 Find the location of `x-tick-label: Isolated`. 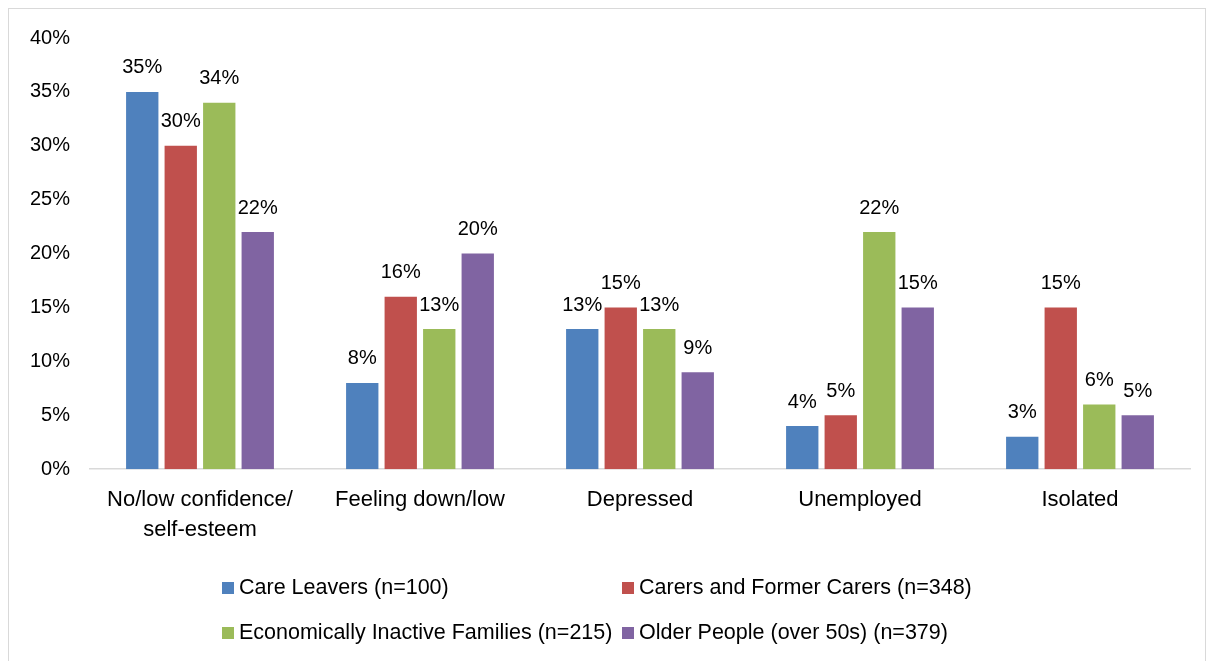

x-tick-label: Isolated is located at coordinates (1080, 499).